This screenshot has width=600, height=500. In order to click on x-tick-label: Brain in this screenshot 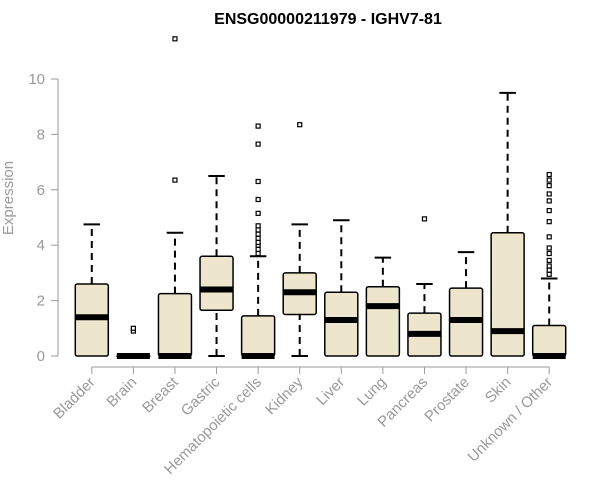, I will do `click(121, 392)`.